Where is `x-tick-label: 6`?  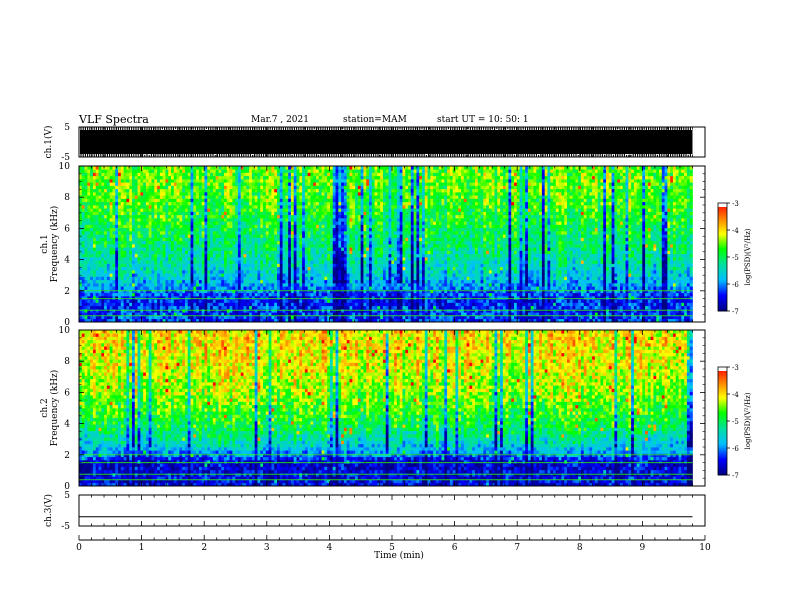
x-tick-label: 6 is located at coordinates (455, 548).